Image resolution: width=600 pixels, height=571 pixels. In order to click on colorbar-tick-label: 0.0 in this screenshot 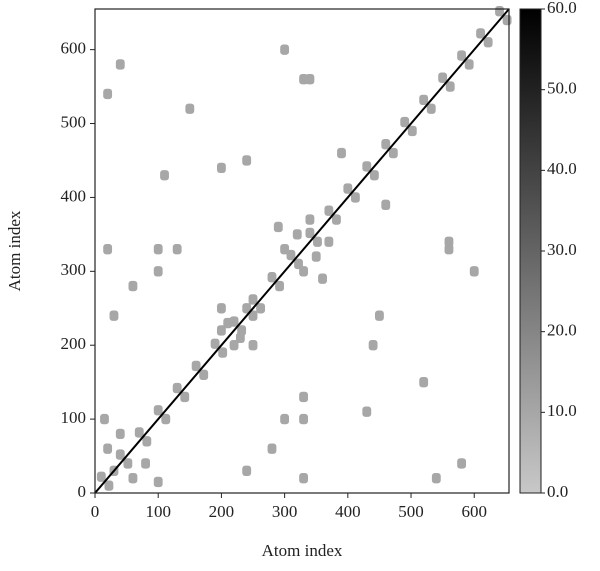, I will do `click(557, 491)`.